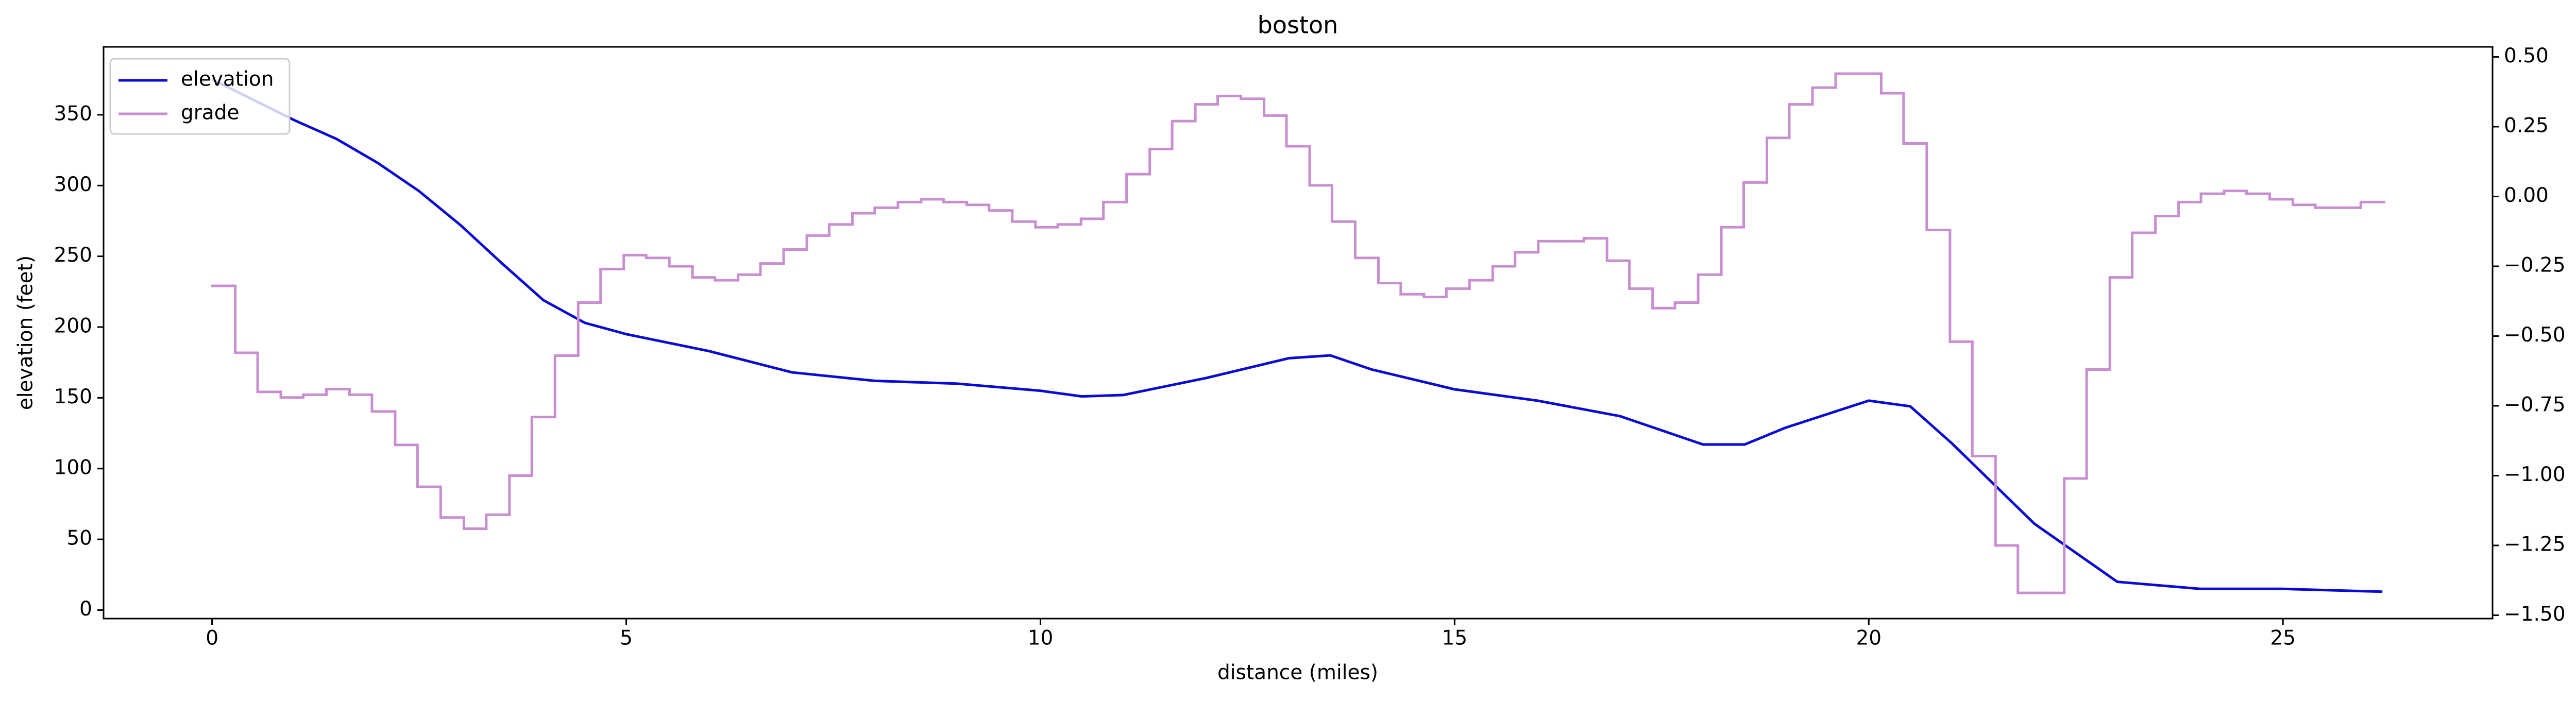 This screenshot has width=2576, height=701. Describe the element at coordinates (2535, 405) in the screenshot. I see `y2-tick-label: −0.75` at that location.